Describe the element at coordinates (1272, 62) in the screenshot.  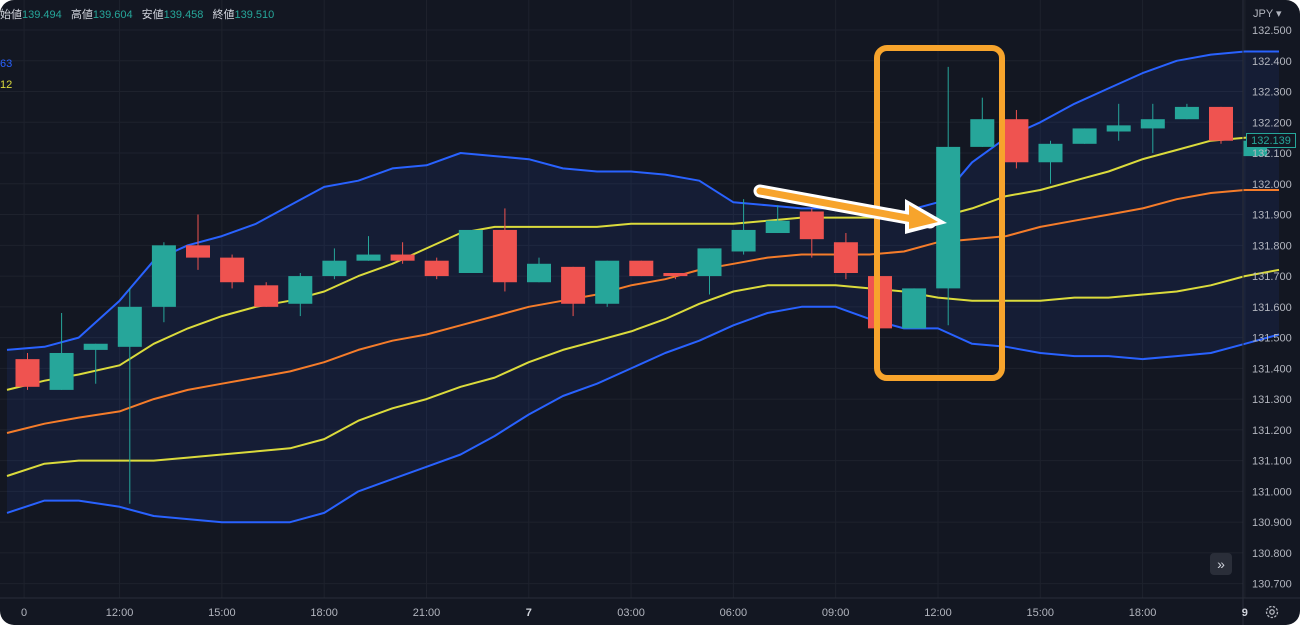
I see `price-tick-label: 132.400` at that location.